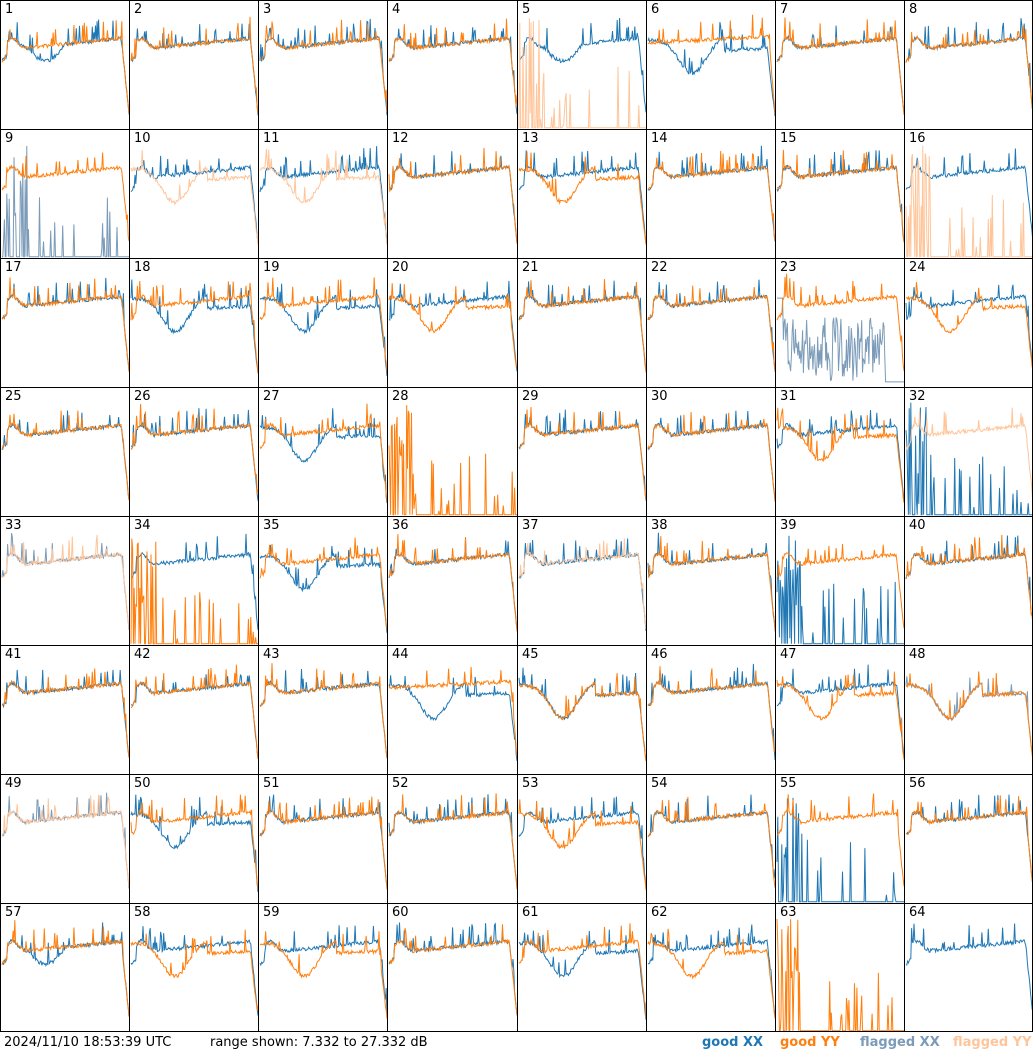 The image size is (1033, 1053). I want to click on panel-number: 9, so click(9, 138).